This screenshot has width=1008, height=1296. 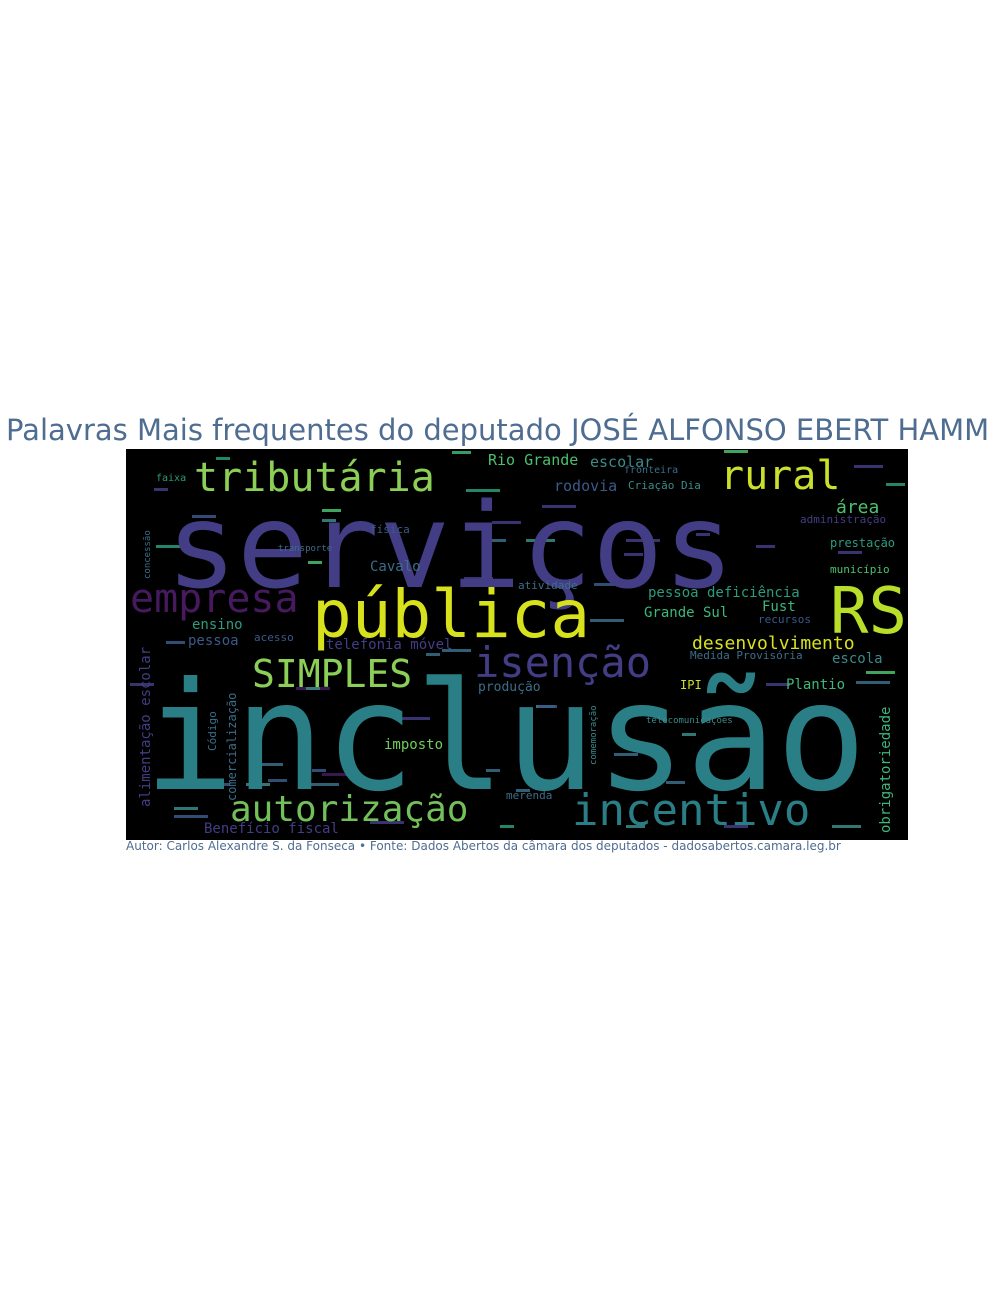 I want to click on cloud-word: merenda, so click(x=529, y=795).